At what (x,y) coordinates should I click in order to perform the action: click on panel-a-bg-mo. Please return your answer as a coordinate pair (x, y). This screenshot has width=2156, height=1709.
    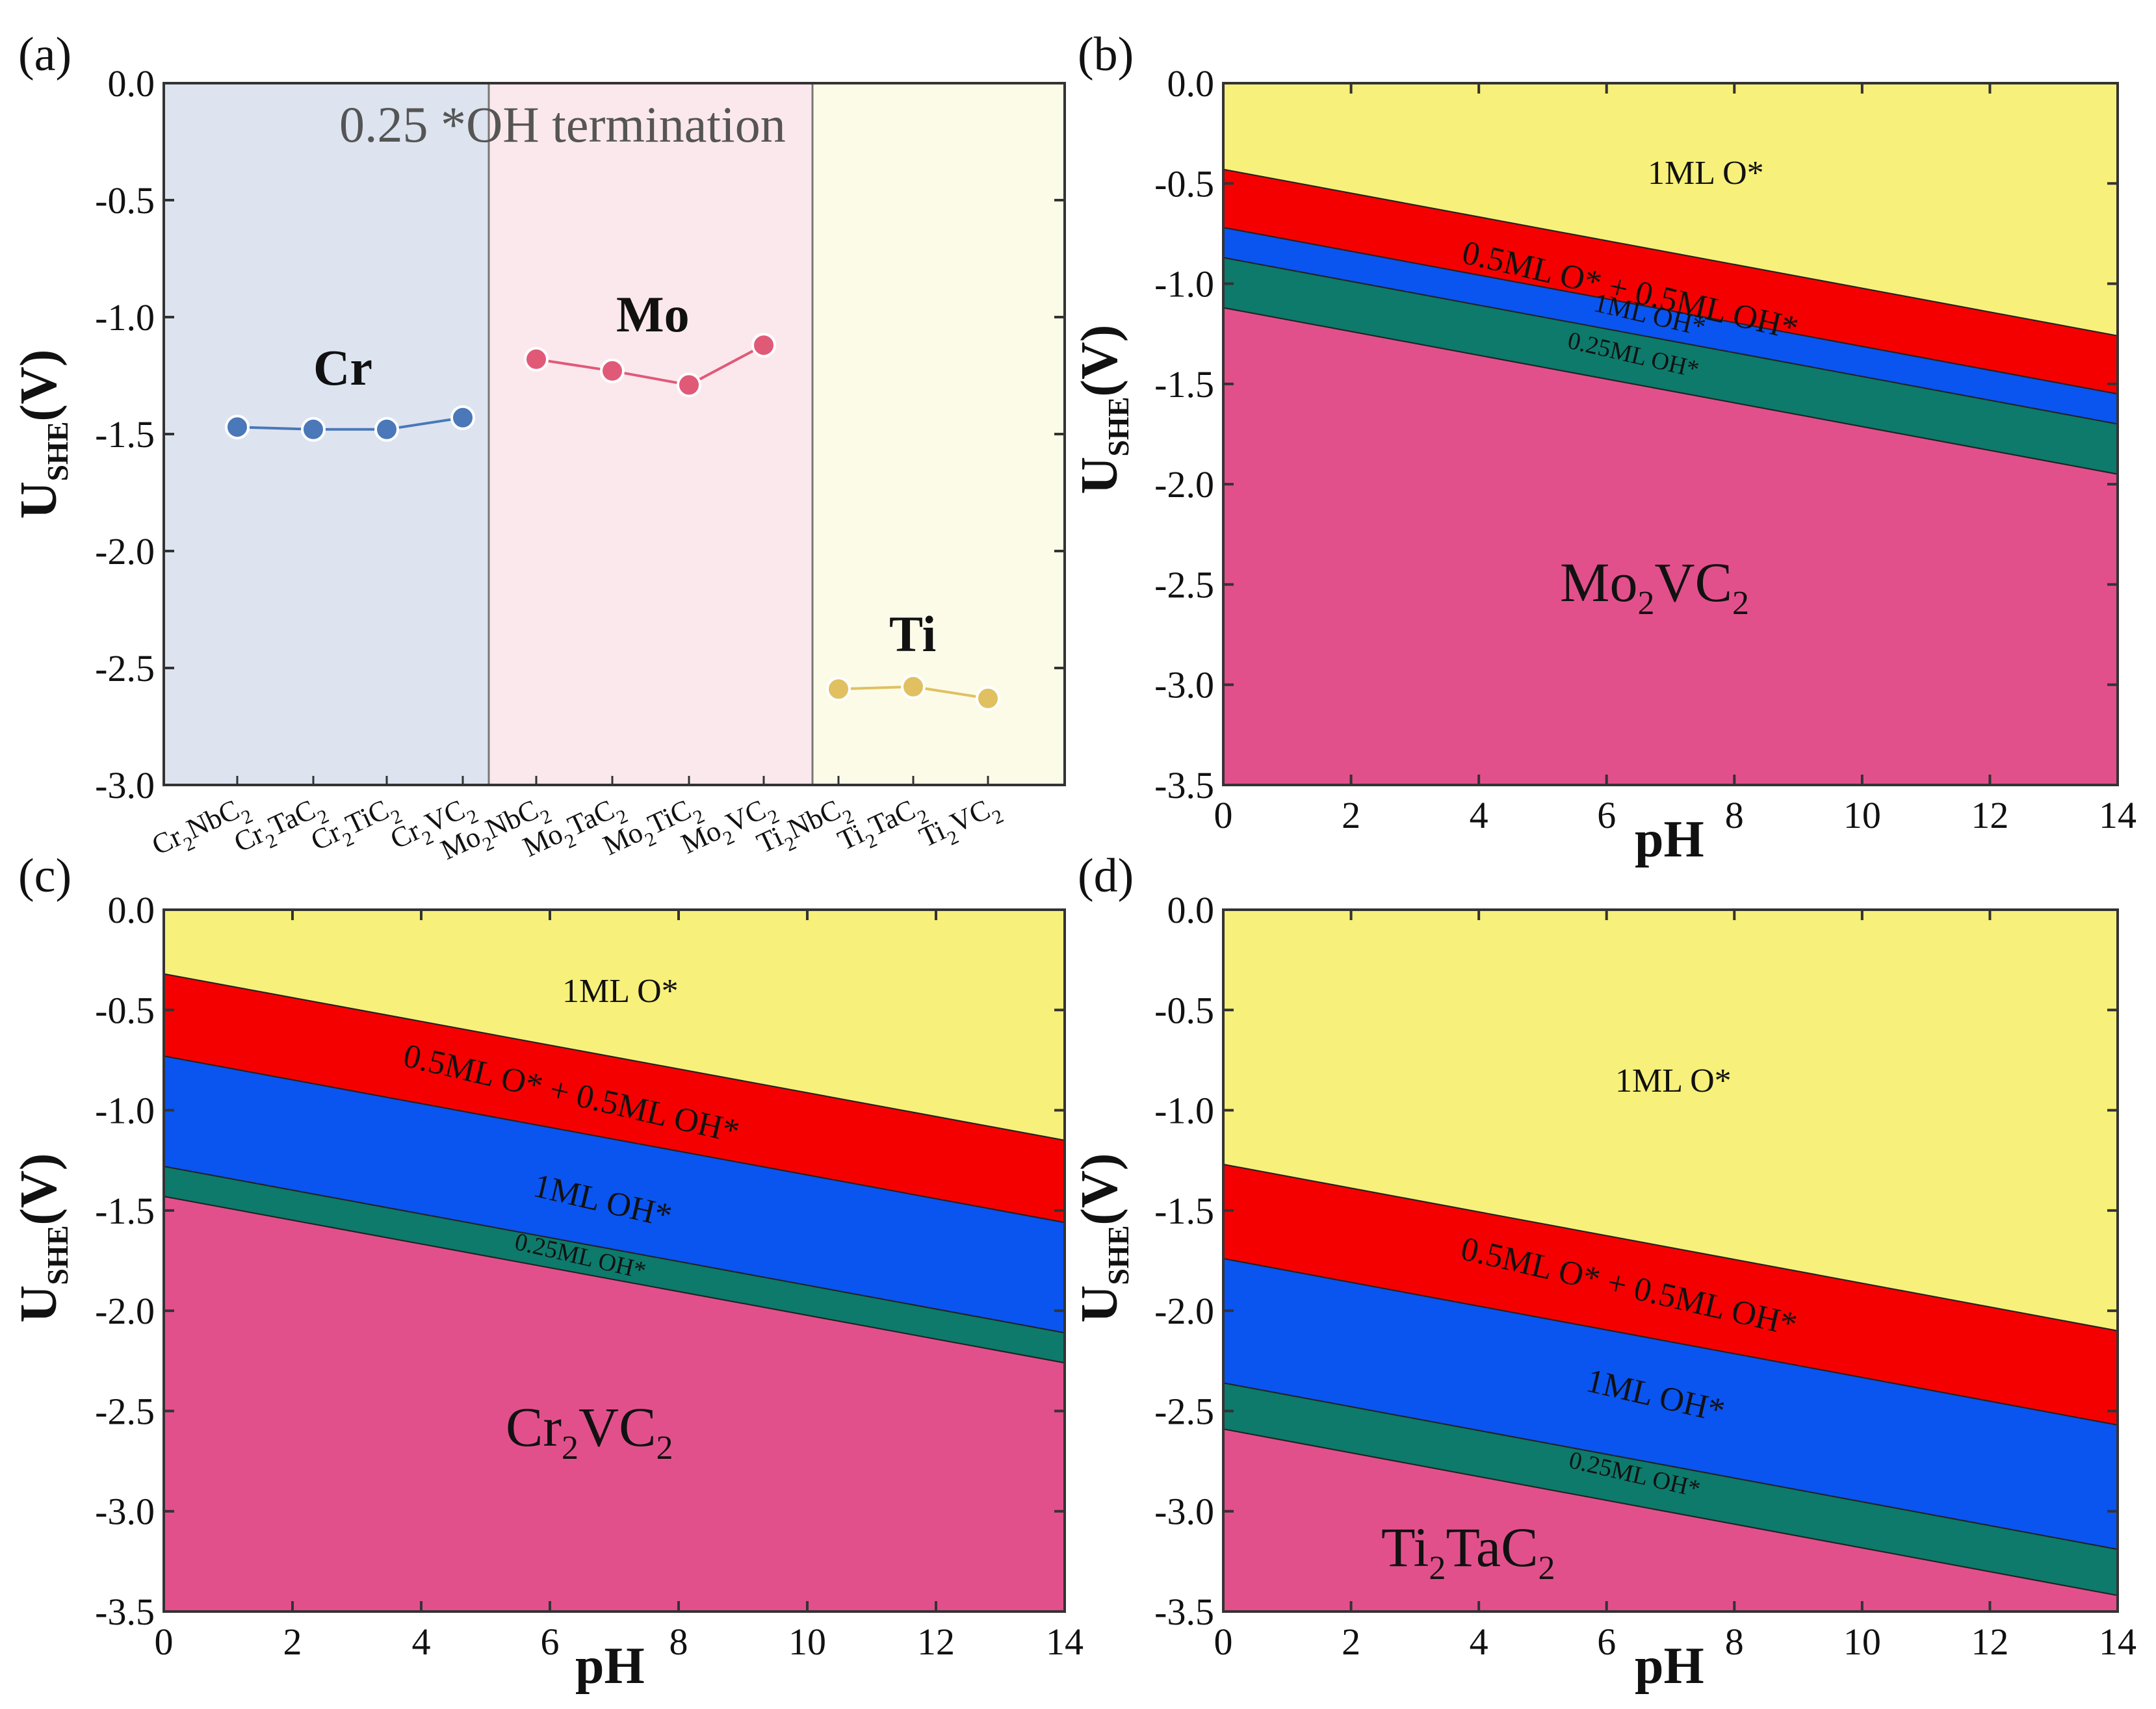
    Looking at the image, I should click on (650, 434).